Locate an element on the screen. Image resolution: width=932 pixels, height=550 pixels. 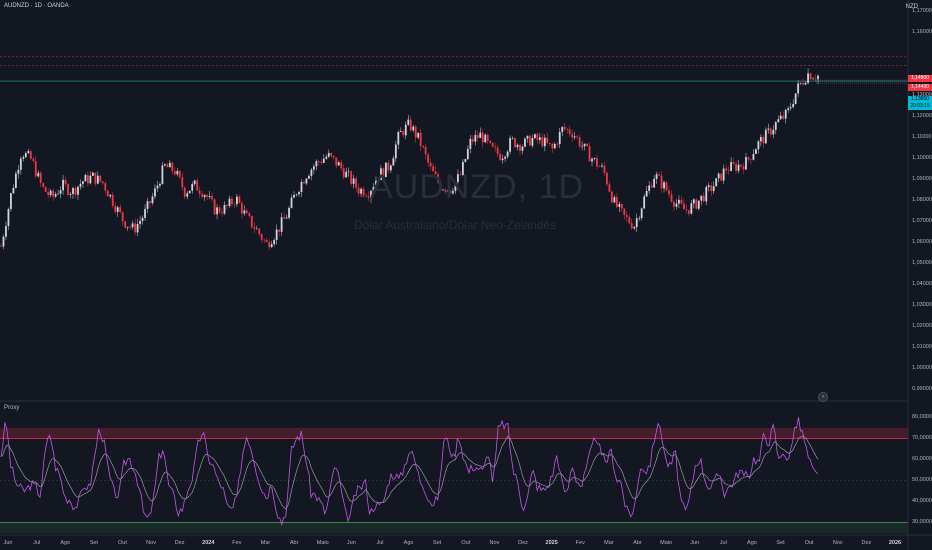
currency-label: NZD is located at coordinates (911, 7).